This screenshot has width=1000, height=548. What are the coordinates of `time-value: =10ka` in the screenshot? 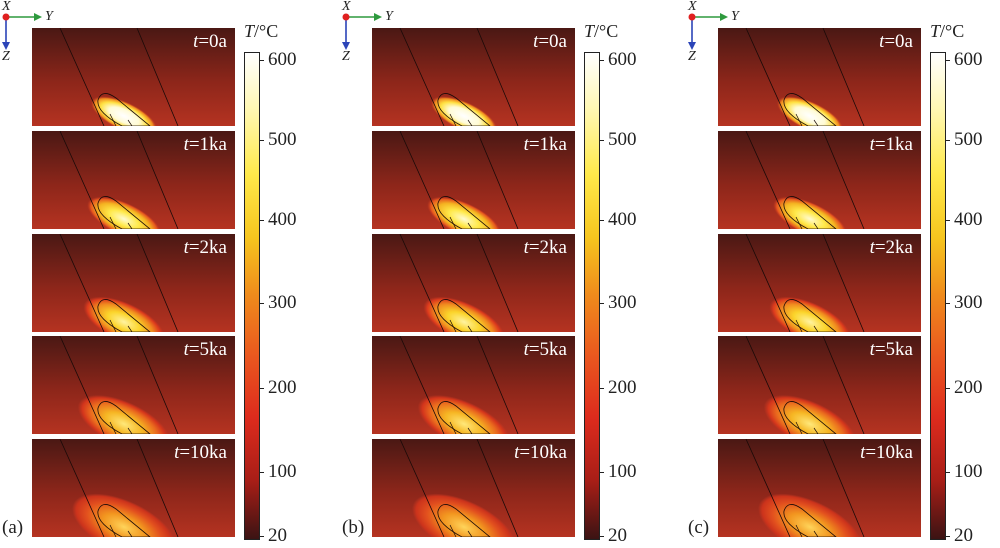 It's located at (203, 452).